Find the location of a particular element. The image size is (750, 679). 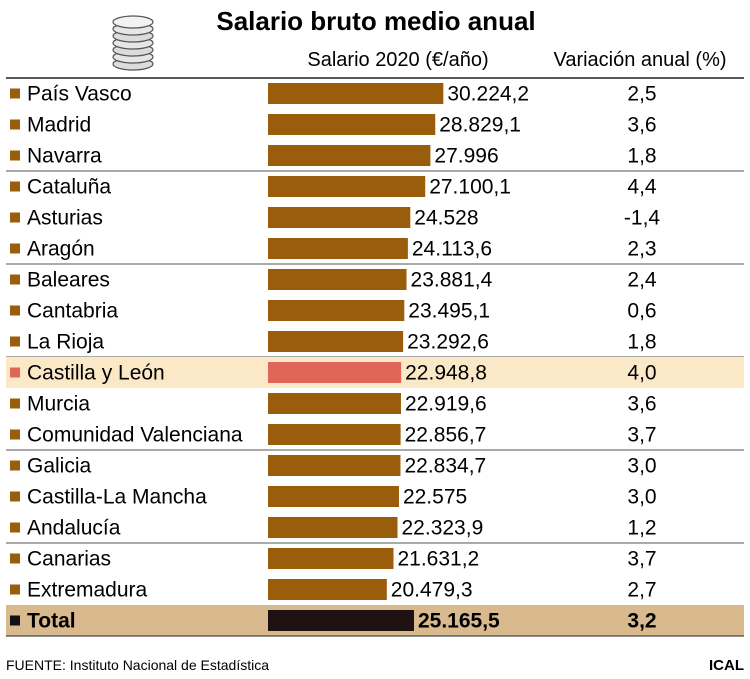

value-label: 22.856,7 is located at coordinates (446, 435).